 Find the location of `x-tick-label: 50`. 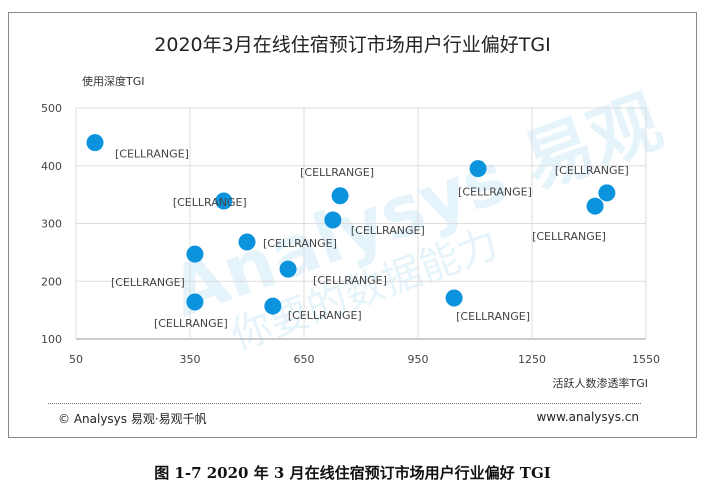

x-tick-label: 50 is located at coordinates (76, 359).